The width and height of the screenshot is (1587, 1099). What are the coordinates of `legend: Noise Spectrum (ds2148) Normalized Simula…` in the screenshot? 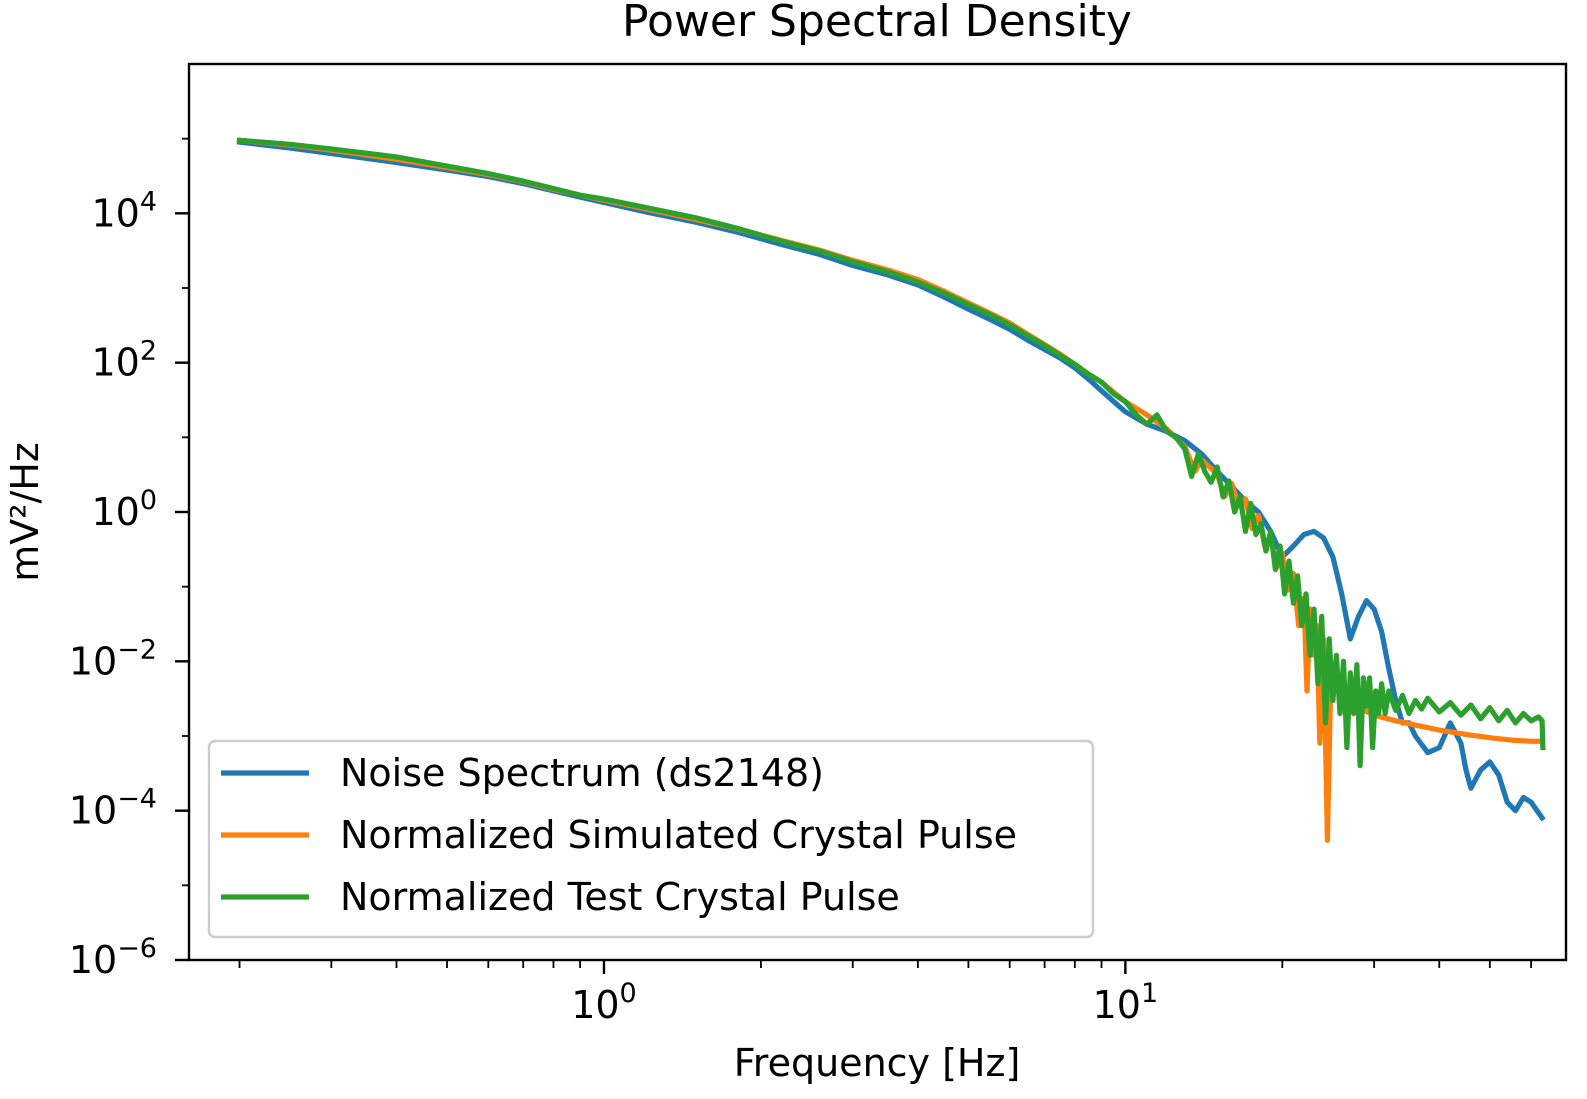 It's located at (651, 839).